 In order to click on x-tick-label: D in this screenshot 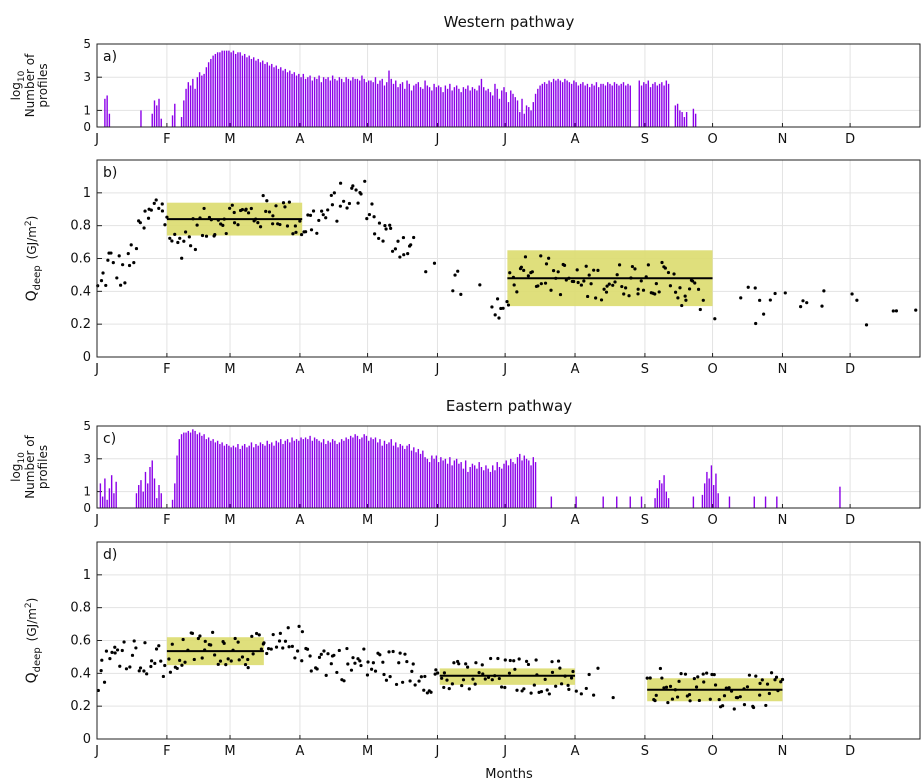, I will do `click(850, 139)`.